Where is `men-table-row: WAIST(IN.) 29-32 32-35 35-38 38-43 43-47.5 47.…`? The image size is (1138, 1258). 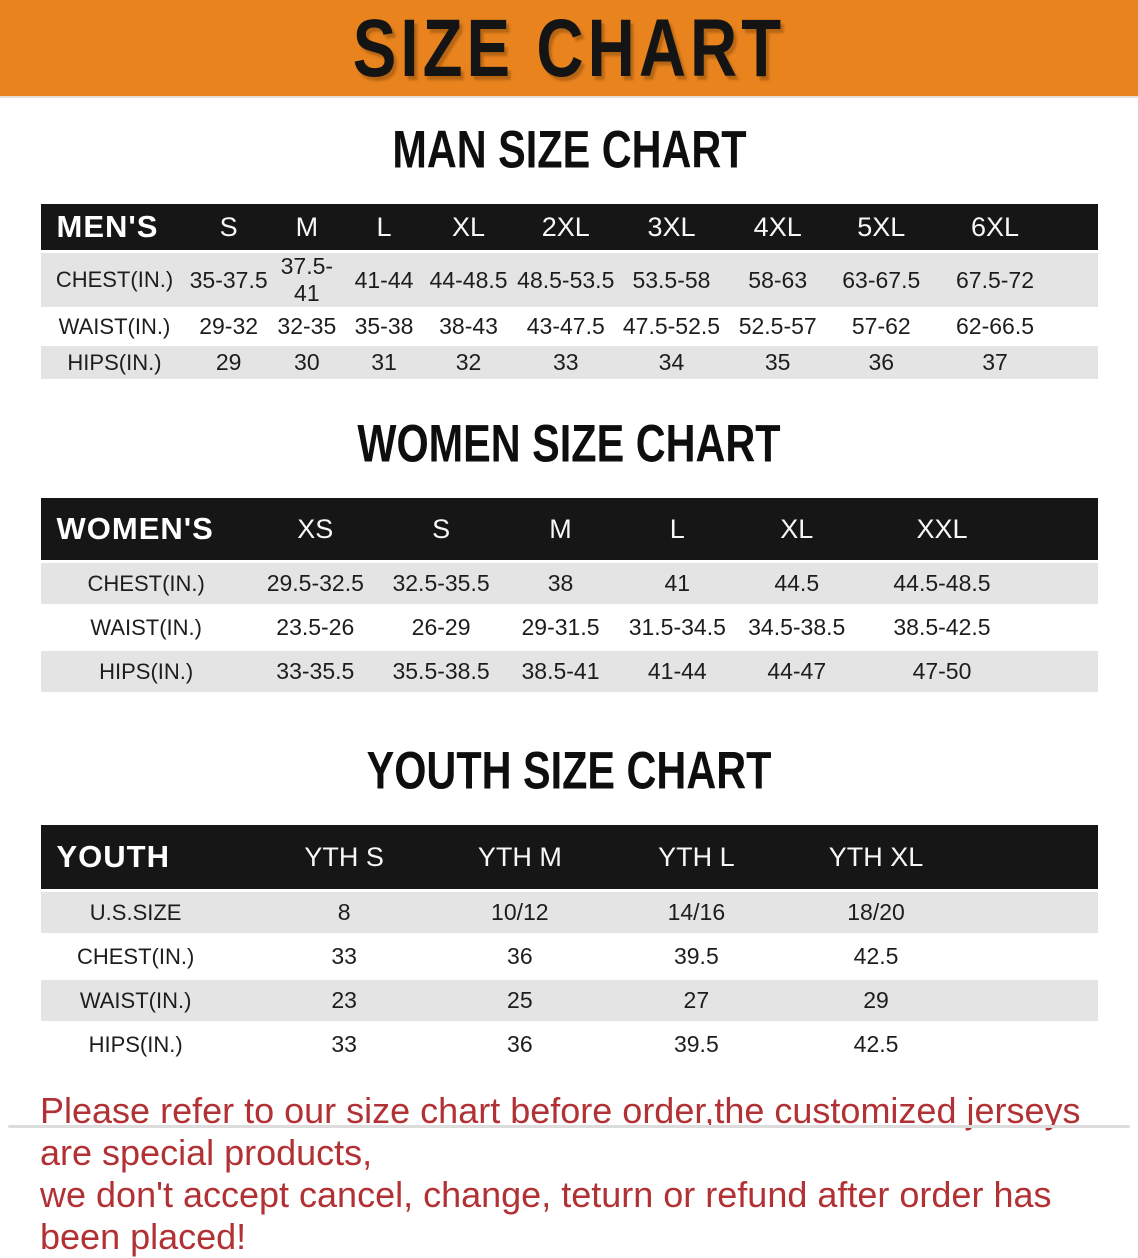
men-table-row: WAIST(IN.) 29-32 32-35 35-38 38-43 43-47.5 47.… is located at coordinates (569, 326).